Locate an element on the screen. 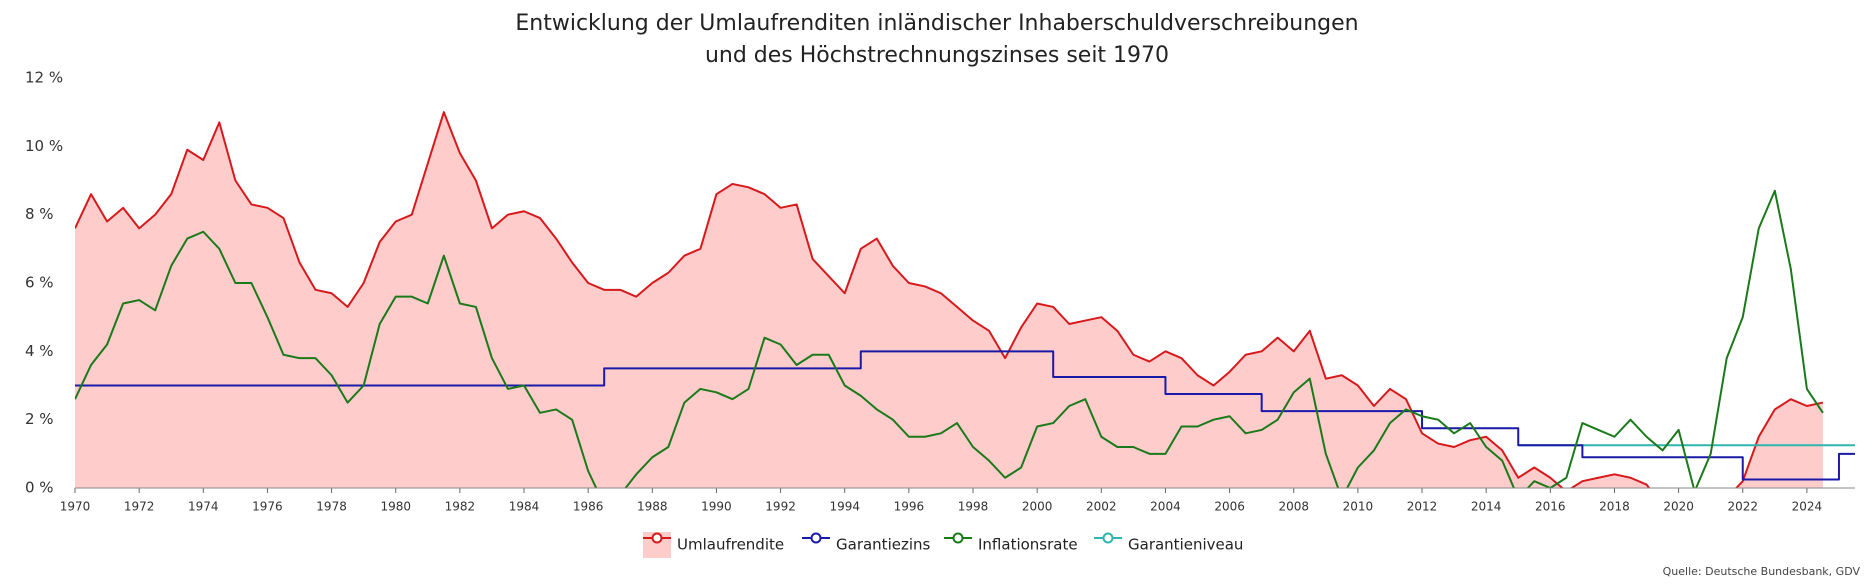 The image size is (1874, 584). x-tick-label: 2004 is located at coordinates (1165, 507).